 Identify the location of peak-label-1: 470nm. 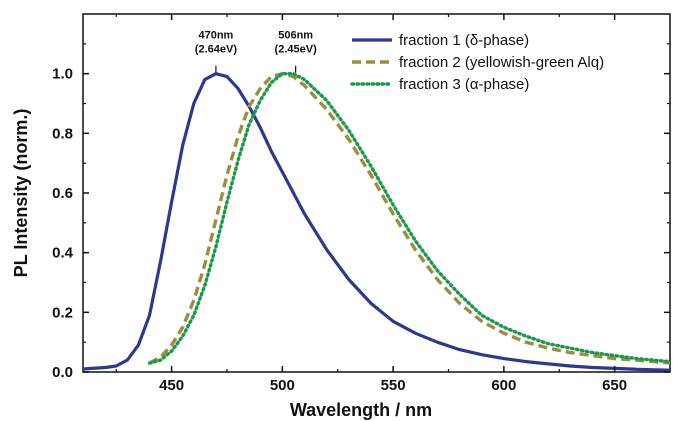
(215, 36).